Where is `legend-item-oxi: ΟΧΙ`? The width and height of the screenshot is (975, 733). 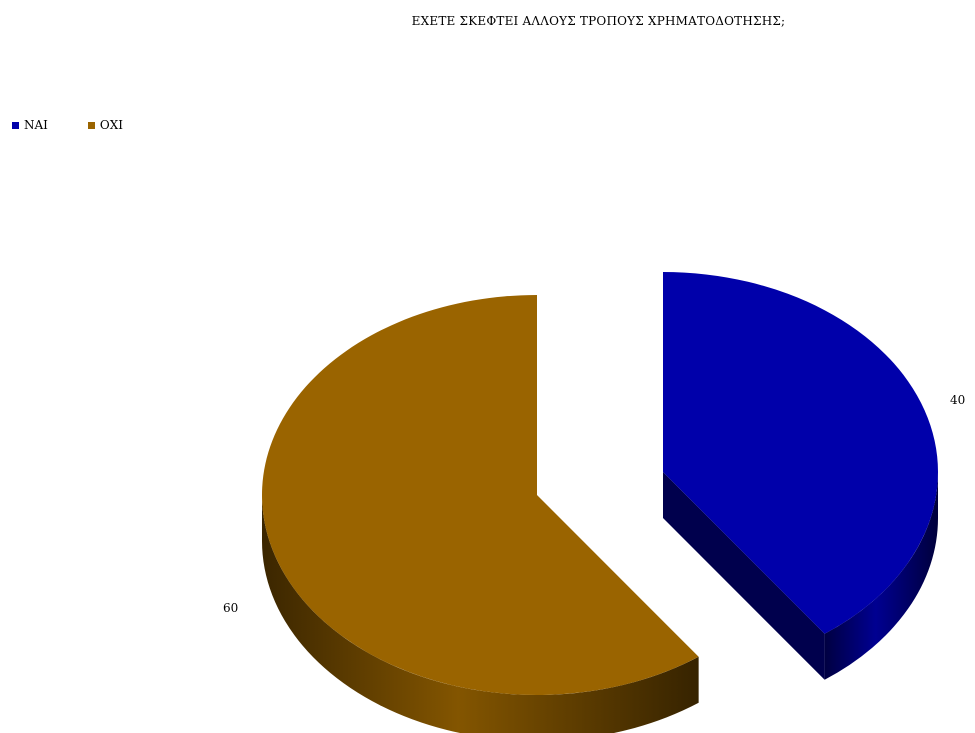
legend-item-oxi: ΟΧΙ is located at coordinates (105, 125).